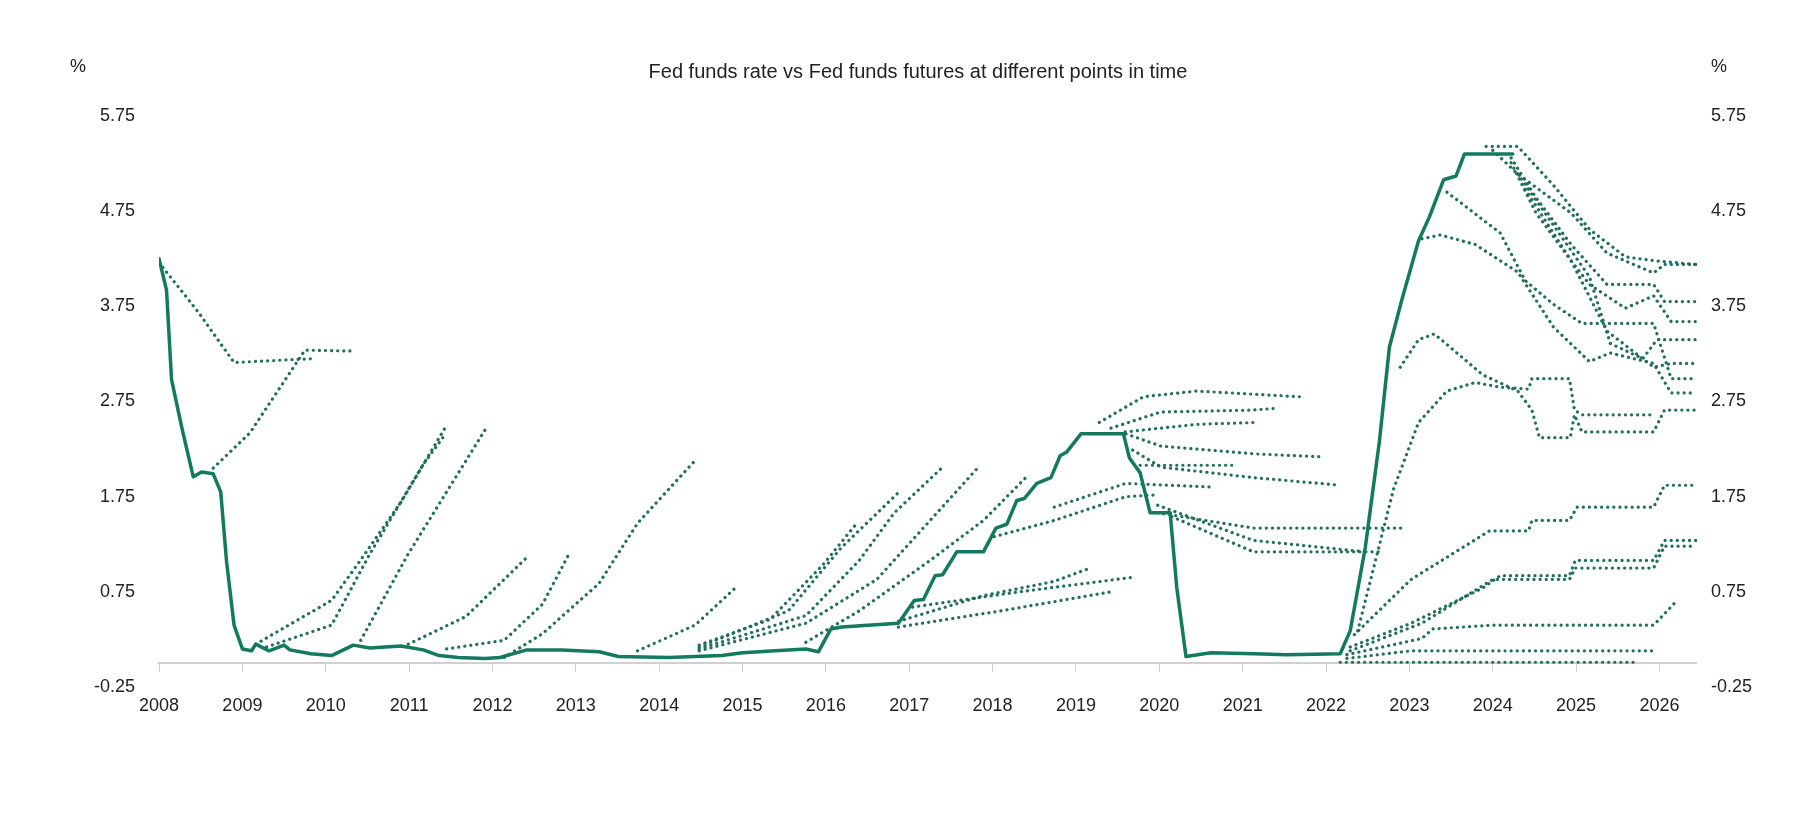 This screenshot has width=1796, height=827. I want to click on x-tick-label: 2019, so click(1075, 704).